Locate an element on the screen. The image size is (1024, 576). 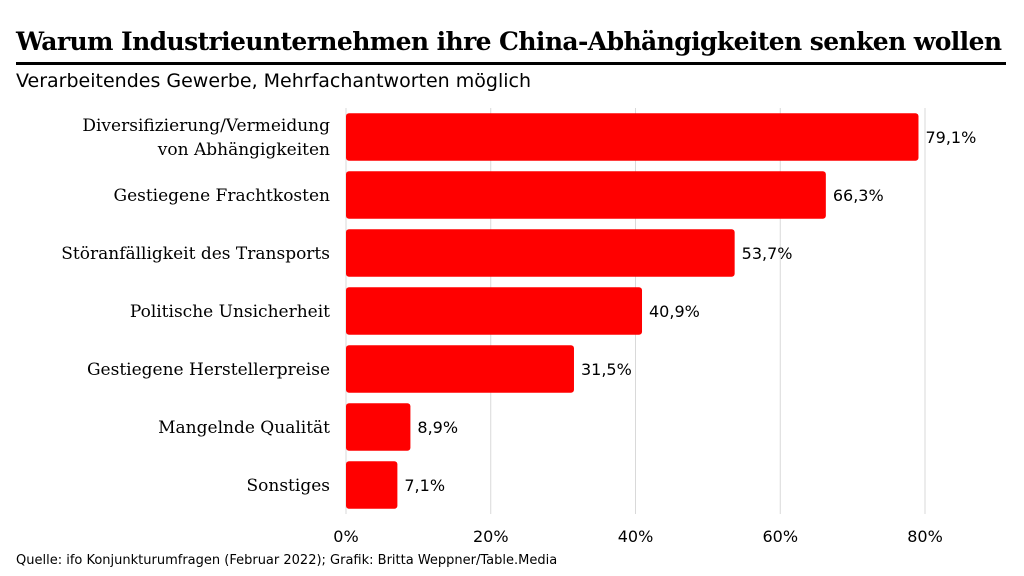
x-tick-label: 0% is located at coordinates (345, 536).